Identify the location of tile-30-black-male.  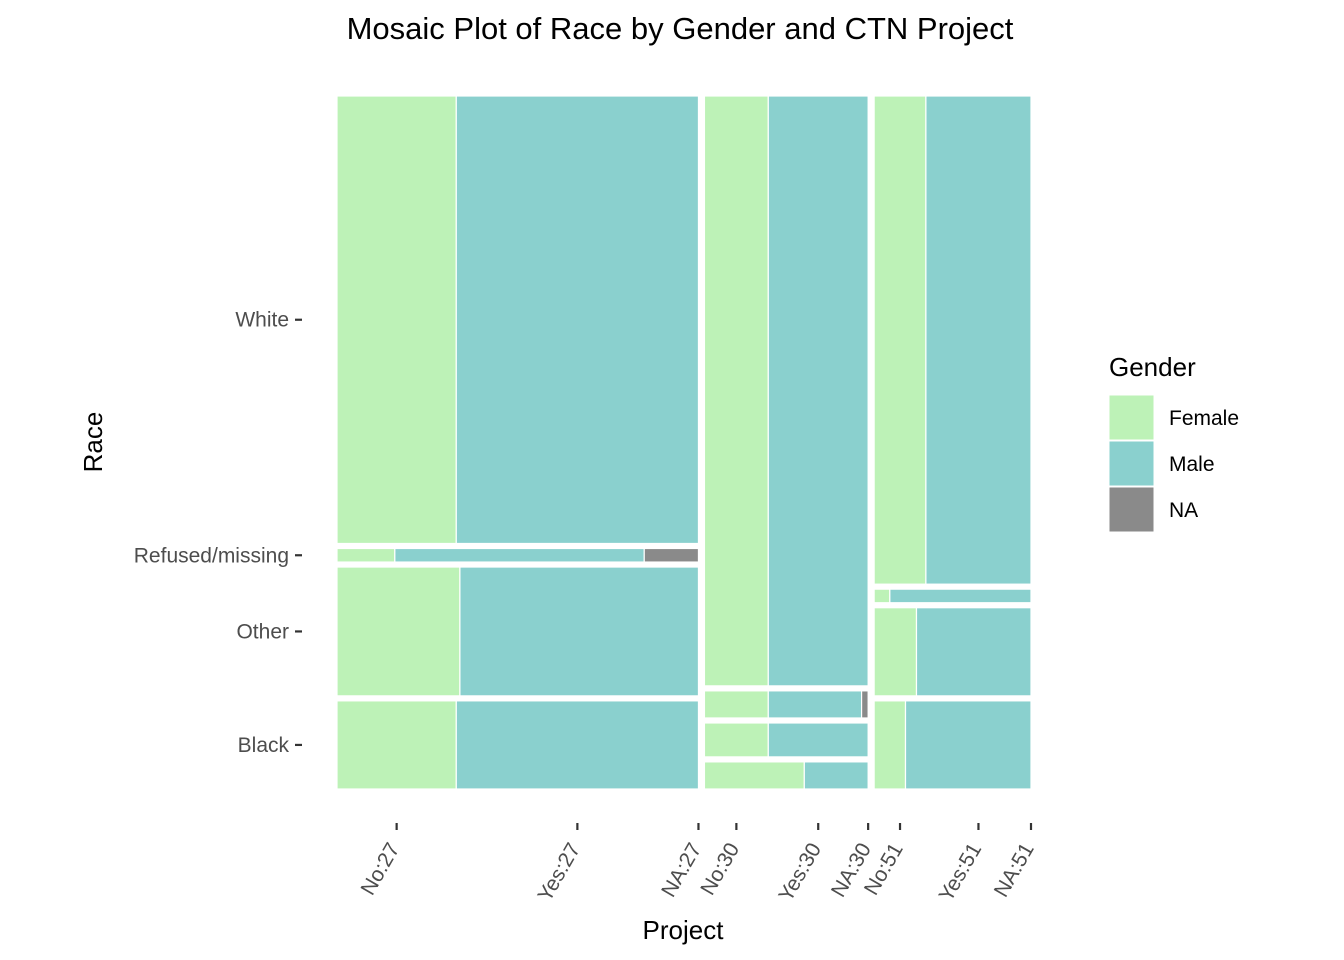
(836, 775).